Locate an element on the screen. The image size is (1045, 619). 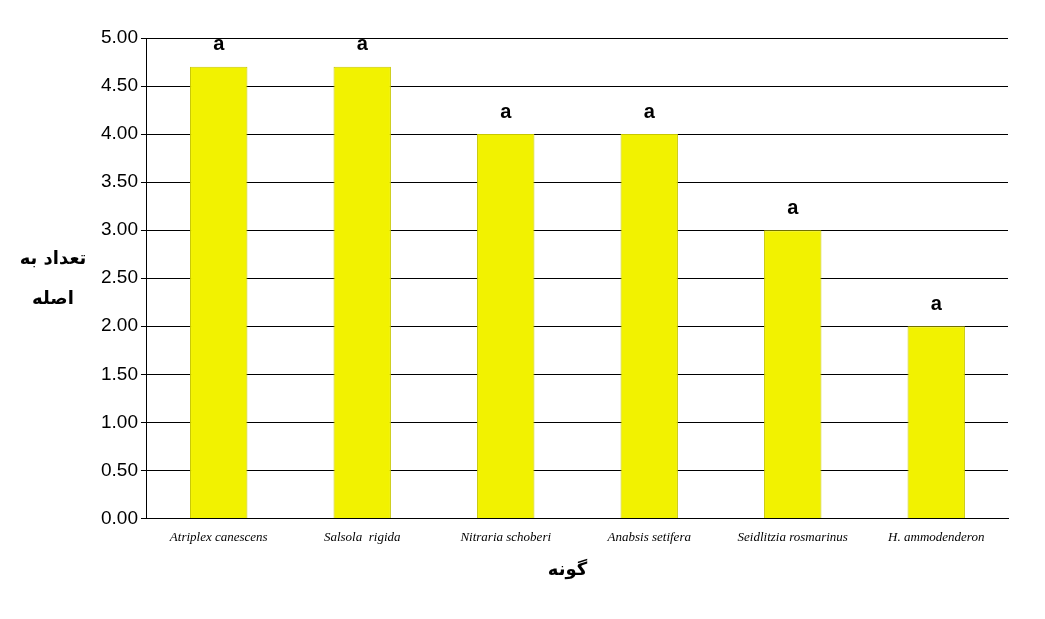
x-tick-label: Salsola rigida is located at coordinates (362, 536).